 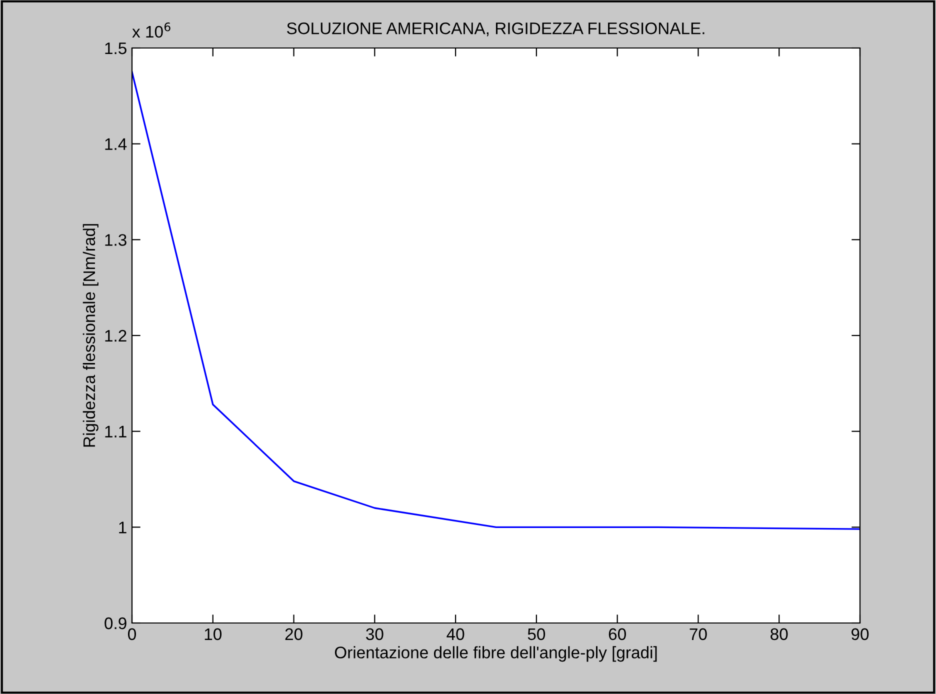 I want to click on x-tick-label: 50, so click(x=537, y=634).